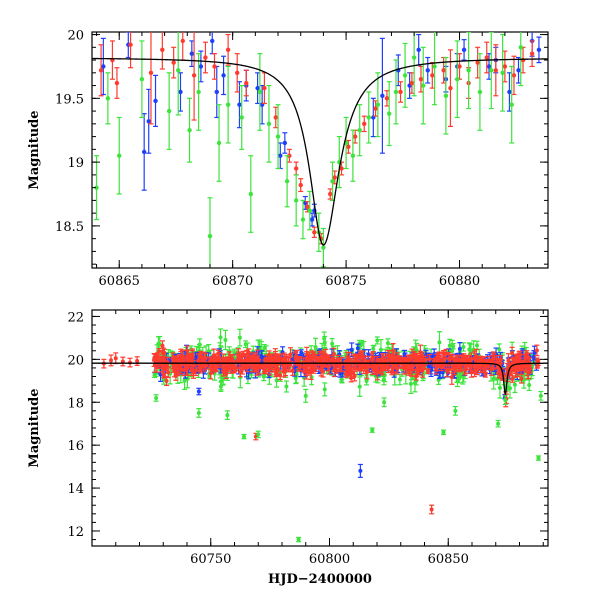  Describe the element at coordinates (34, 149) in the screenshot. I see `top-y-axis-title: Magnitude` at that location.